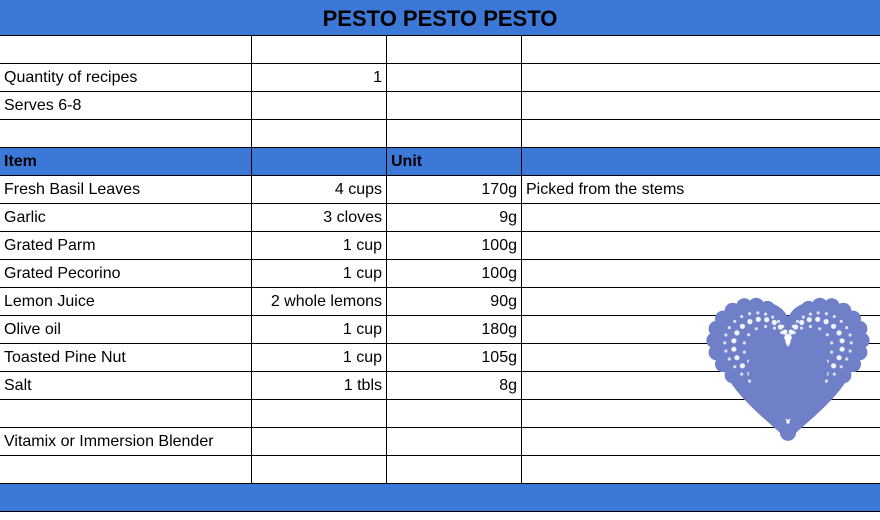 This screenshot has height=520, width=880. I want to click on table-row: Vitamix or Immersion Blender, so click(440, 442).